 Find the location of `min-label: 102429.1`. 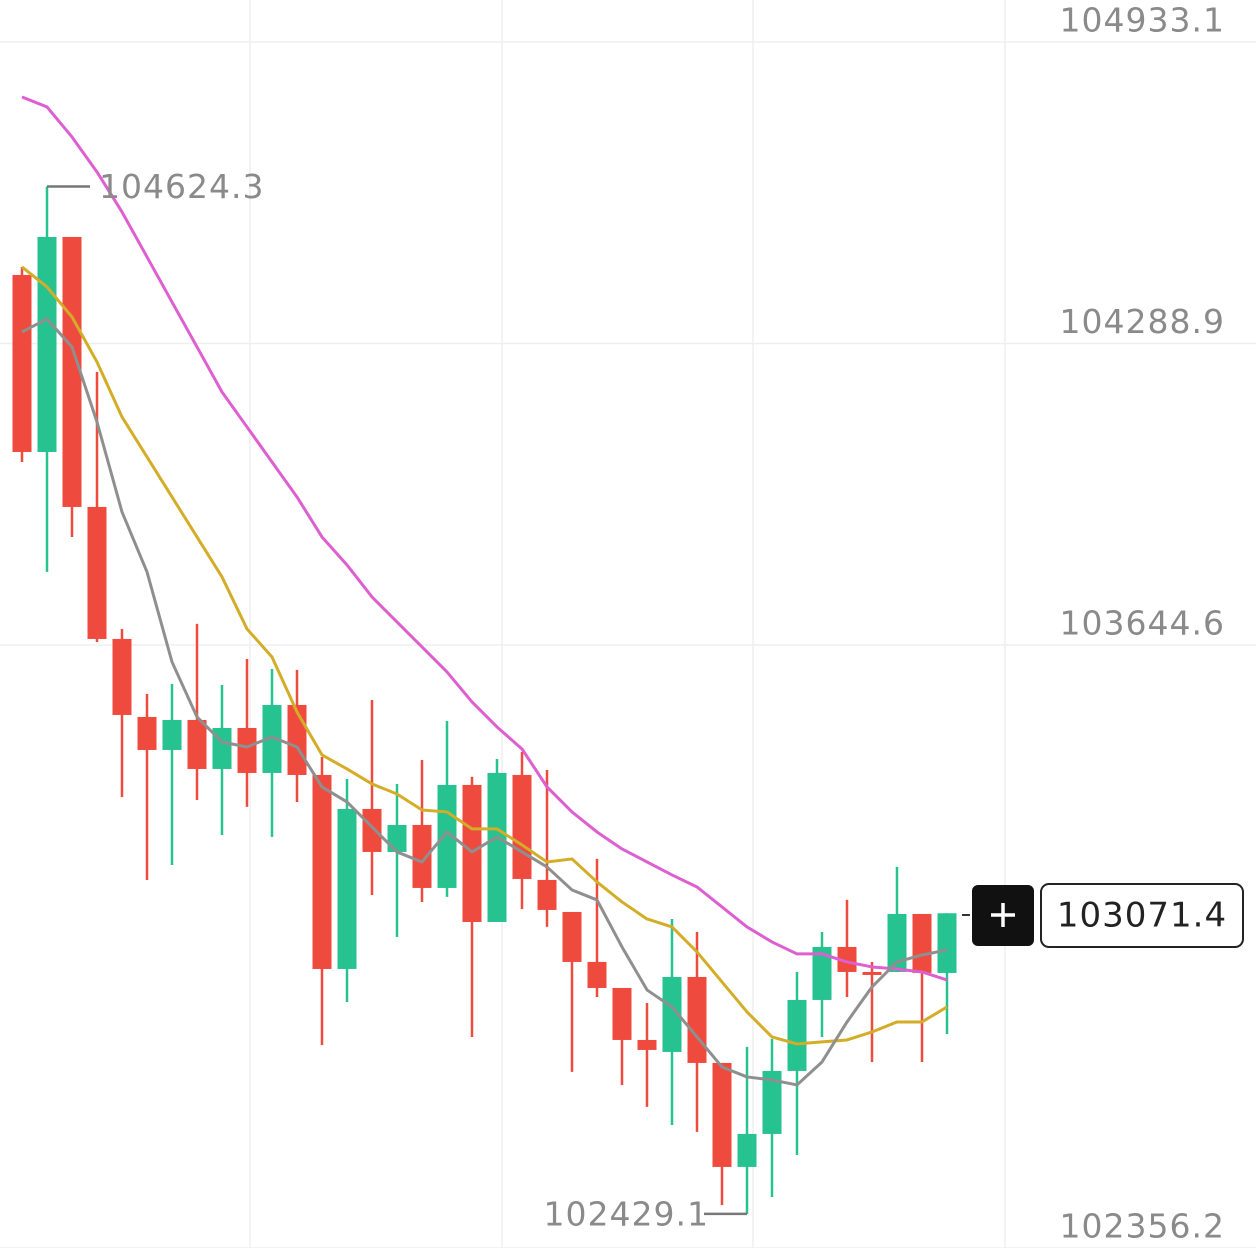

min-label: 102429.1 is located at coordinates (626, 1213).